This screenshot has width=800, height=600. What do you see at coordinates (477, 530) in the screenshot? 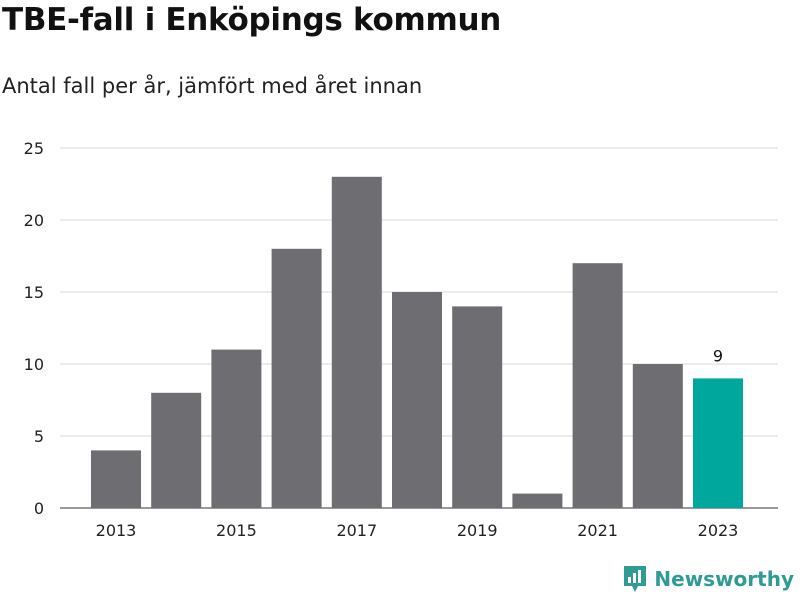
I see `x-tick-label: 2019` at bounding box center [477, 530].